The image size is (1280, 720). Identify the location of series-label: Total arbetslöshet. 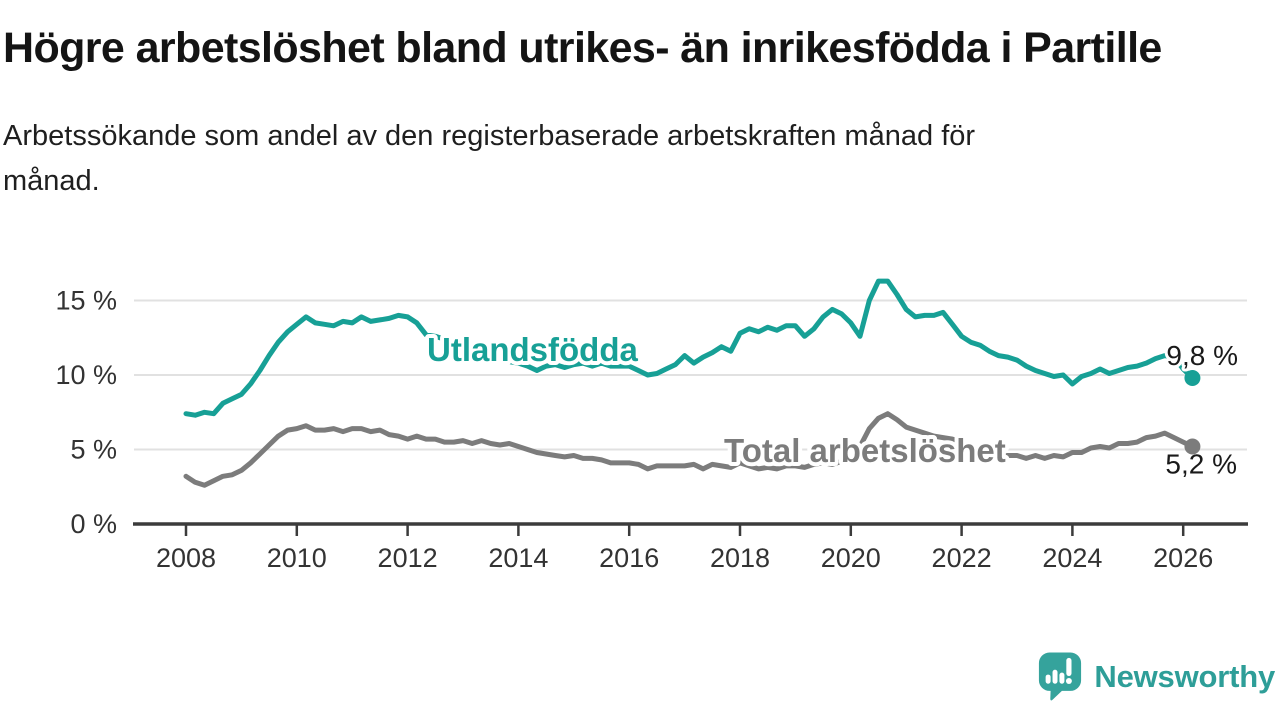
(865, 450).